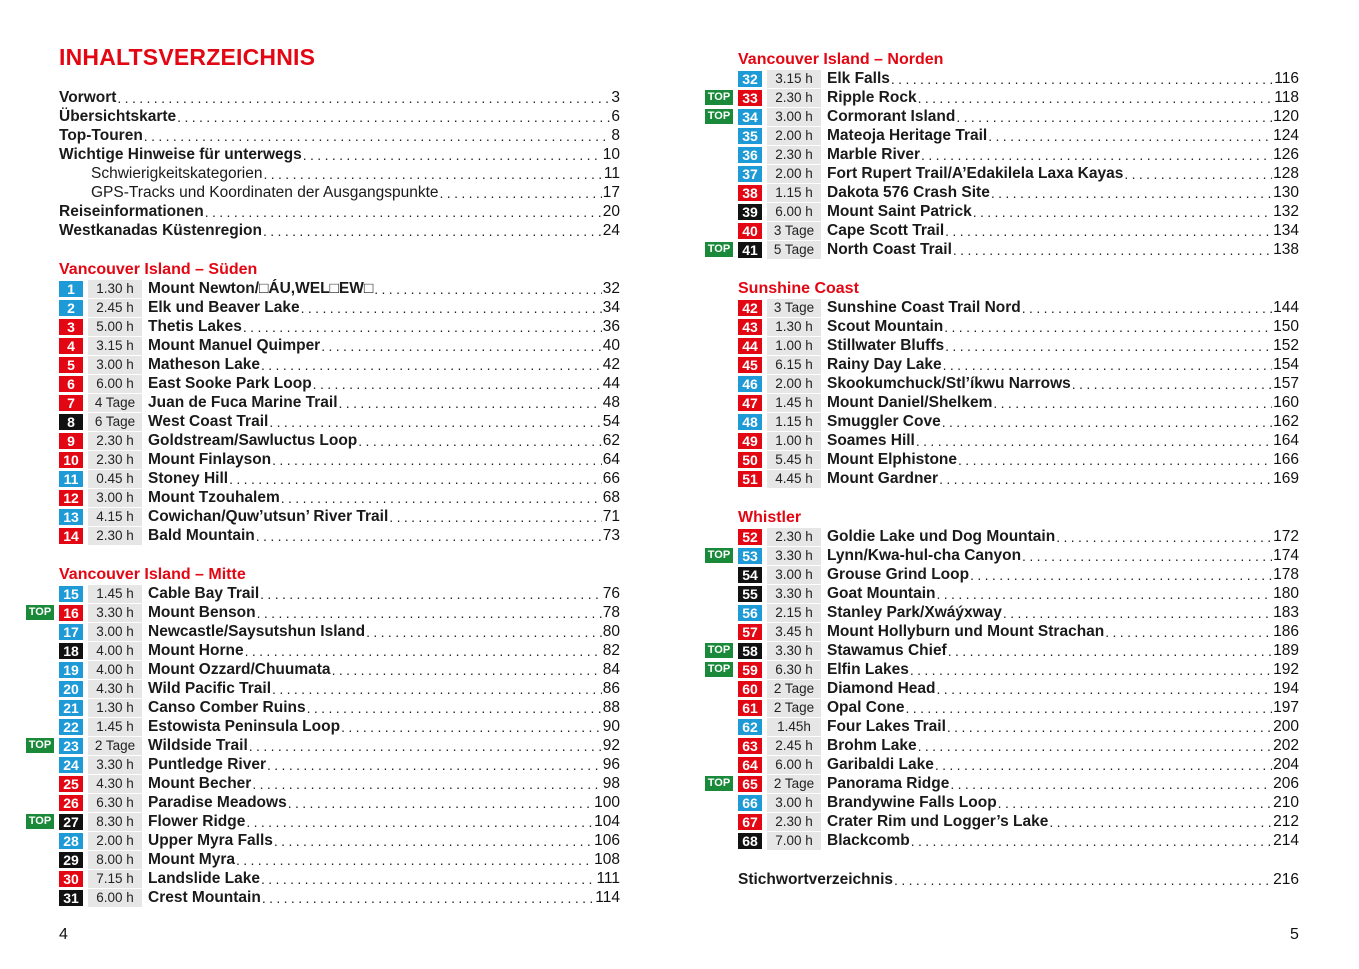 This screenshot has height=969, width=1359. I want to click on toc-entry: Übersichtskarte 6, so click(323, 116).